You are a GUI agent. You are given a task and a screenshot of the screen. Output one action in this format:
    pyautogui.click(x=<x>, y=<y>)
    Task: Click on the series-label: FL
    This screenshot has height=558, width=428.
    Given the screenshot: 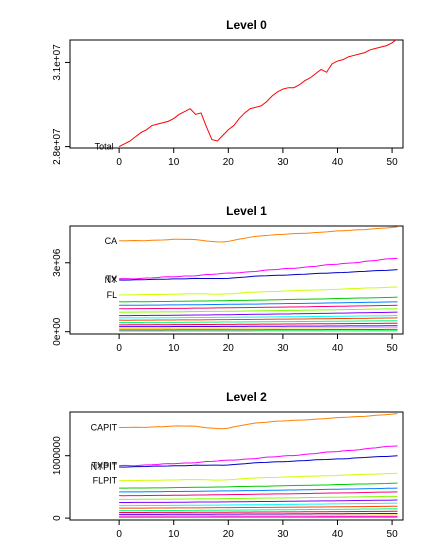 What is the action you would take?
    pyautogui.click(x=112, y=295)
    